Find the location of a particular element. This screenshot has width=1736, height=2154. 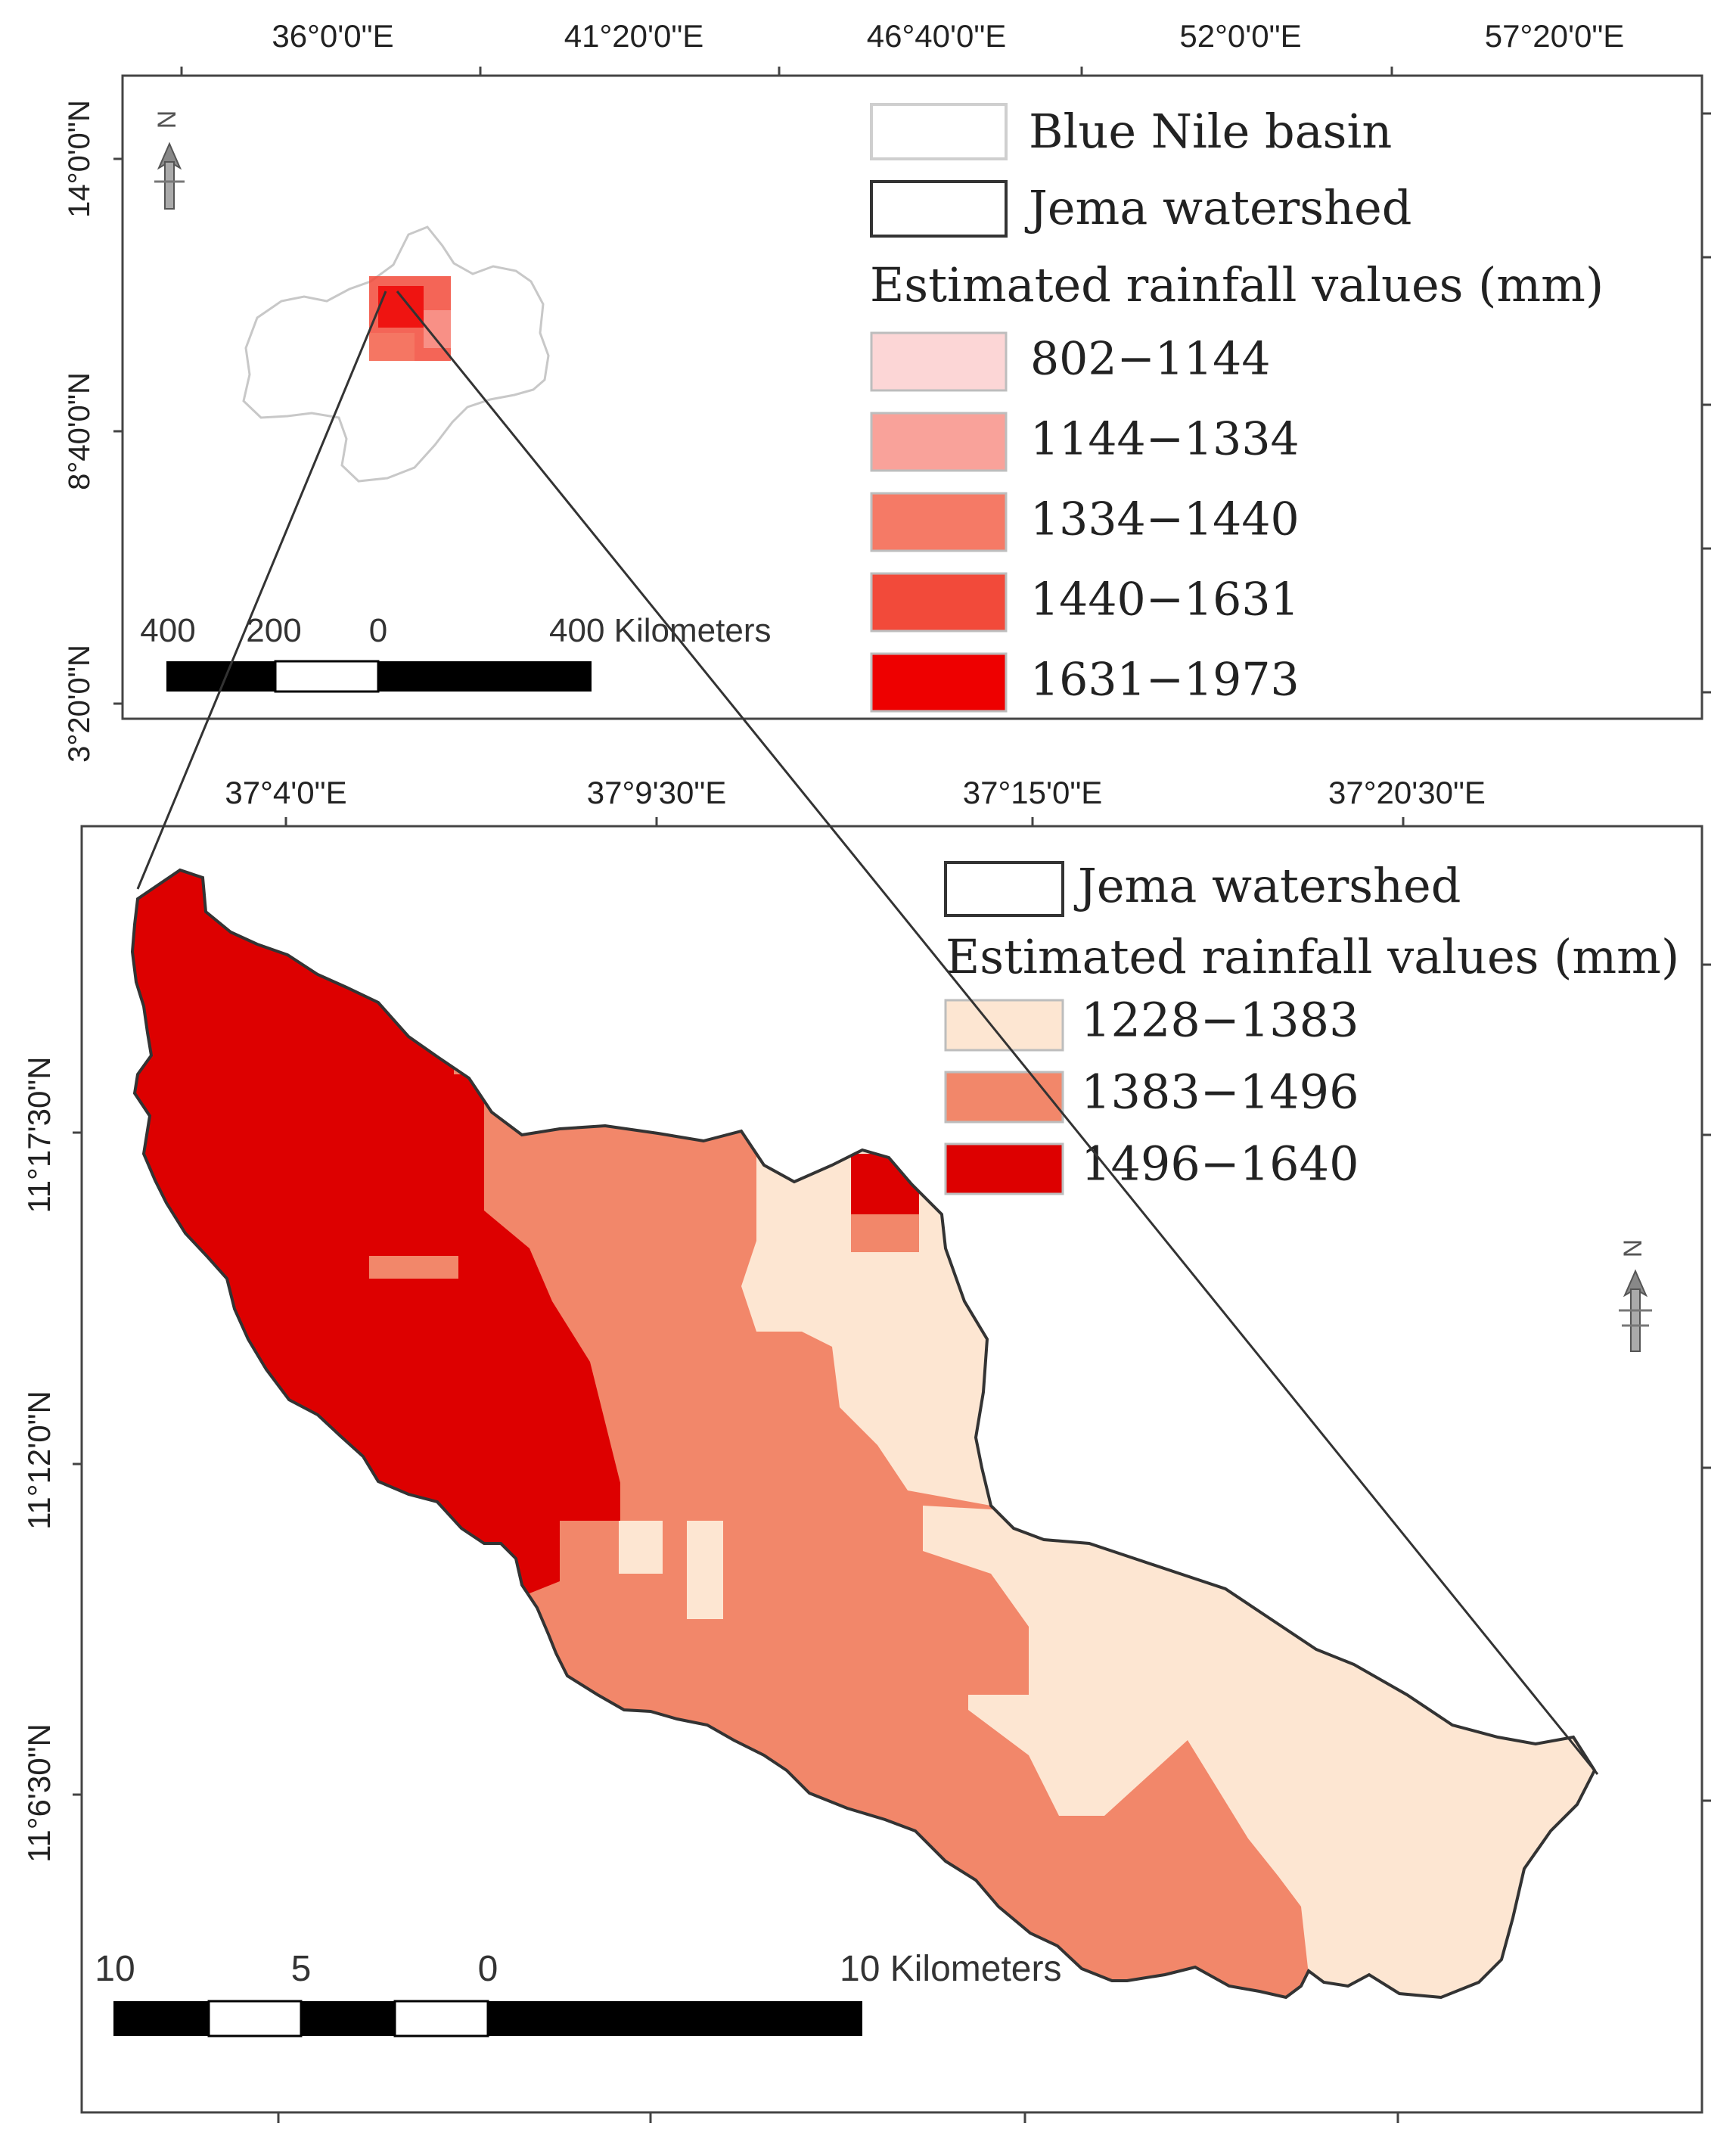

legend-heading-main: Estimated rainfall values (mm) is located at coordinates (1312, 956).